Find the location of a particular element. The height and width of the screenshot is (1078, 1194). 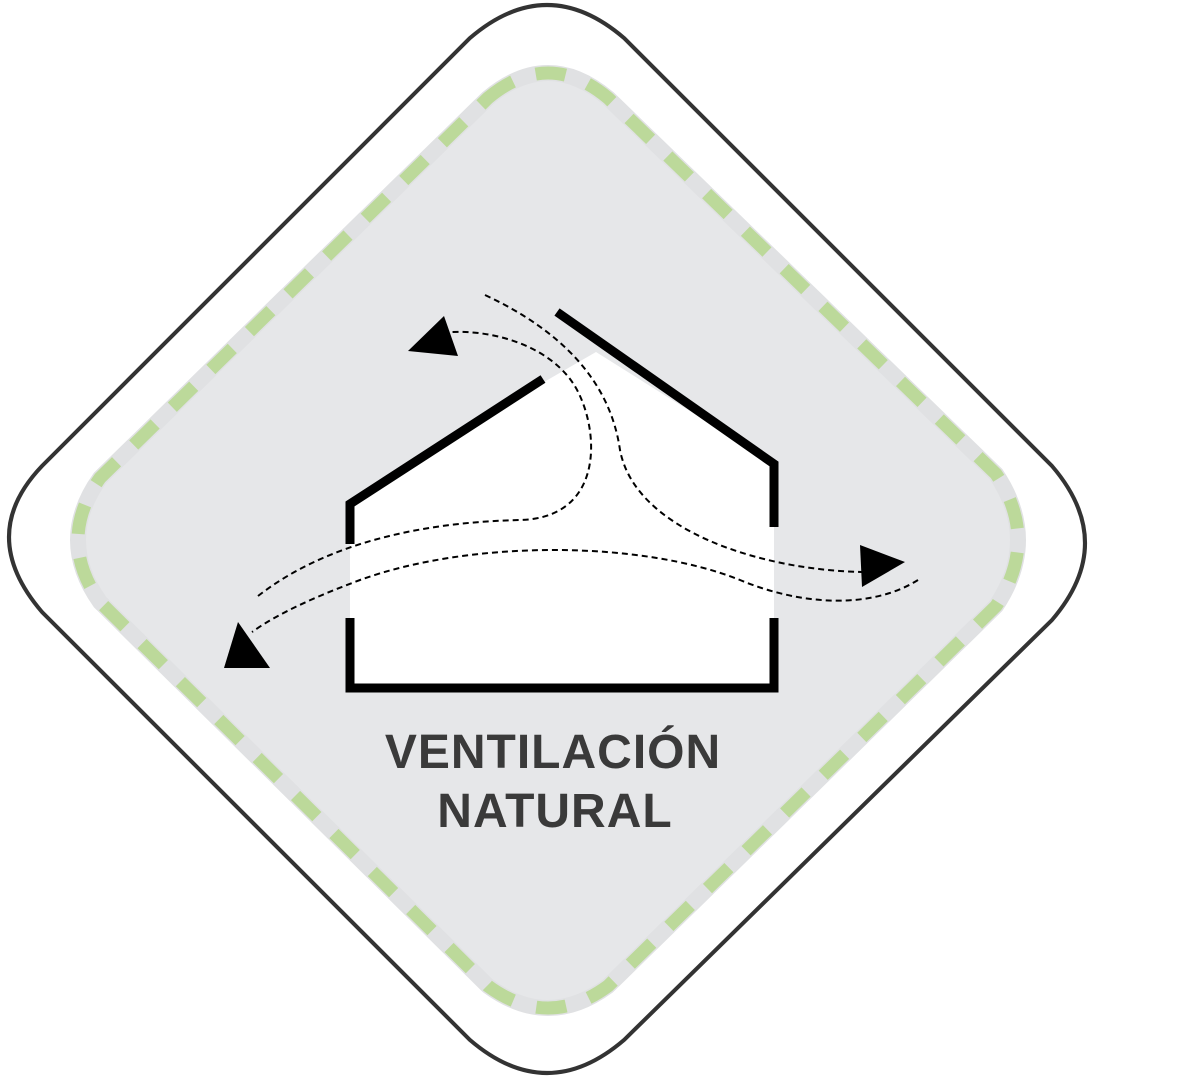

house-base is located at coordinates (562, 655).